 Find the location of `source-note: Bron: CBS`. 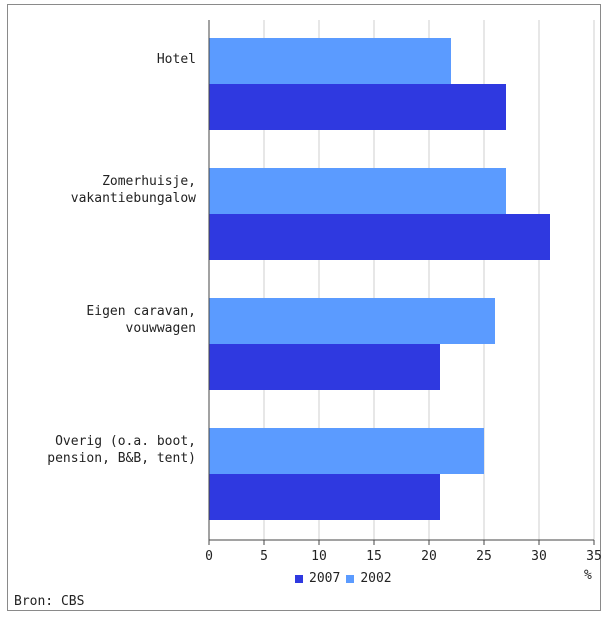

source-note: Bron: CBS is located at coordinates (49, 601).